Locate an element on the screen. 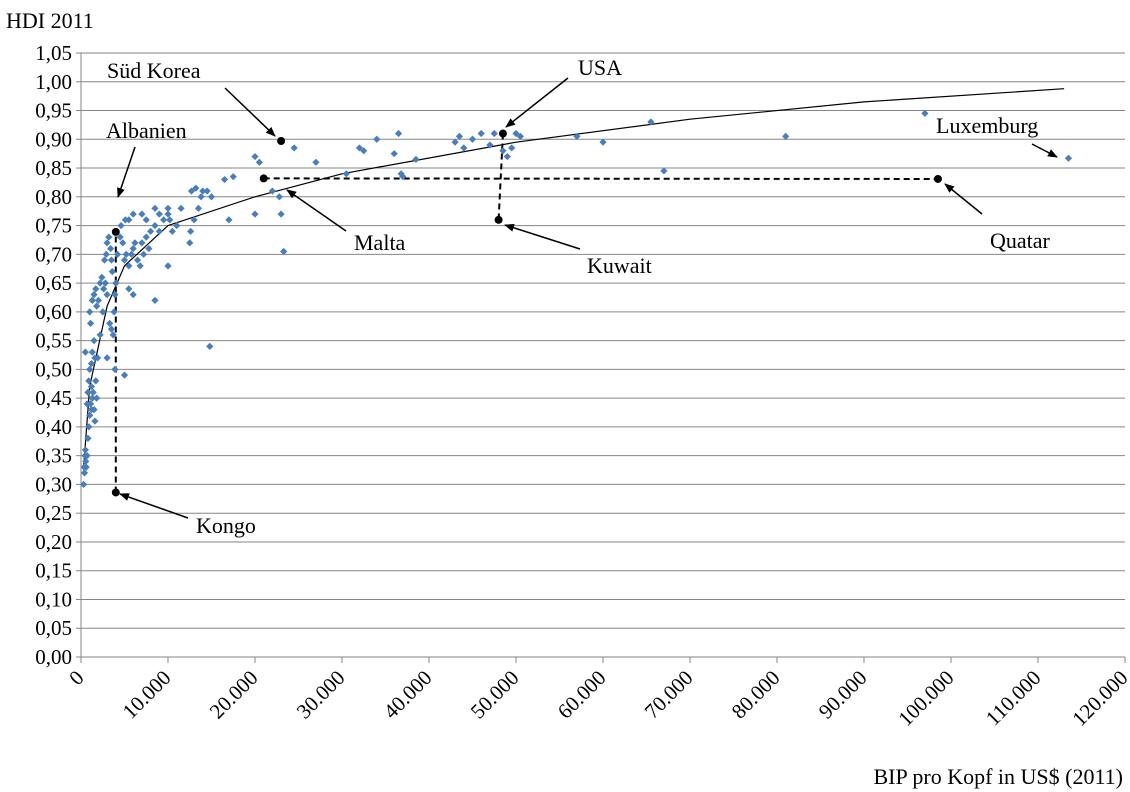 This screenshot has height=792, width=1130. x-tick-label: 50.000 is located at coordinates (495, 695).